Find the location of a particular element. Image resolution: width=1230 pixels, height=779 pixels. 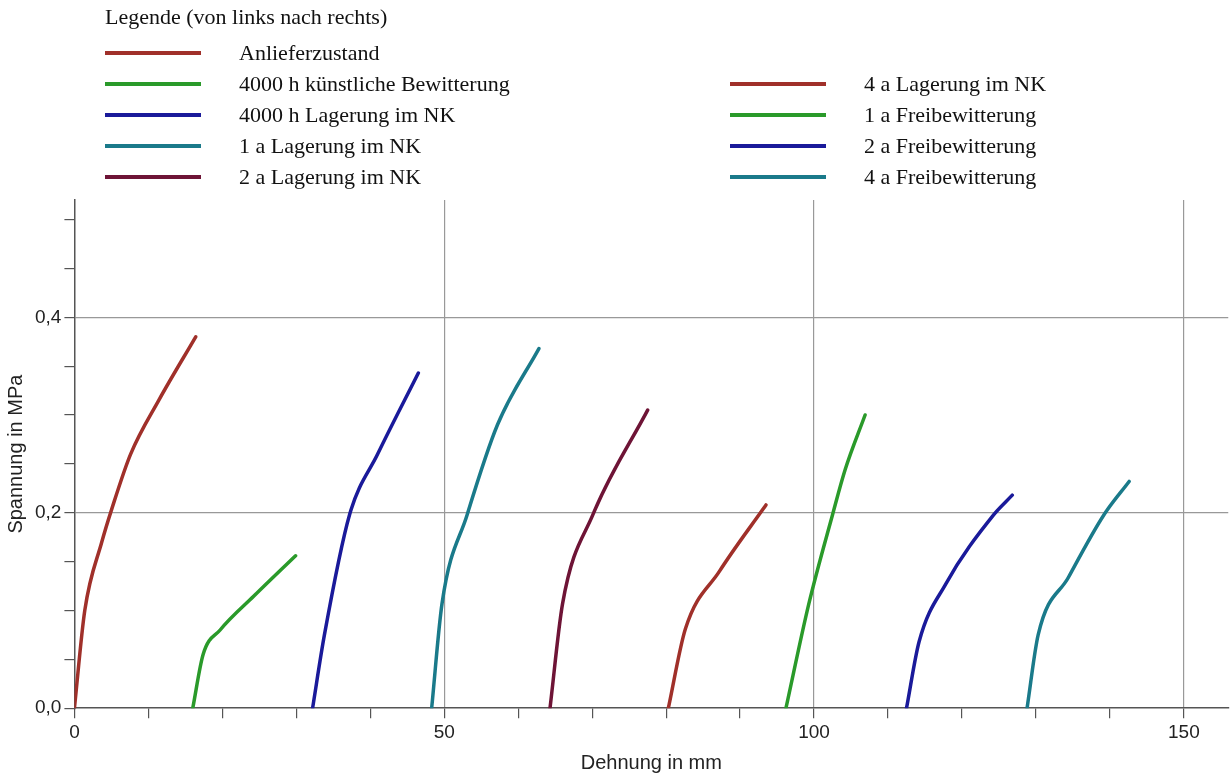

legend-label: 4000 h künstliche Bewitterung is located at coordinates (374, 84).